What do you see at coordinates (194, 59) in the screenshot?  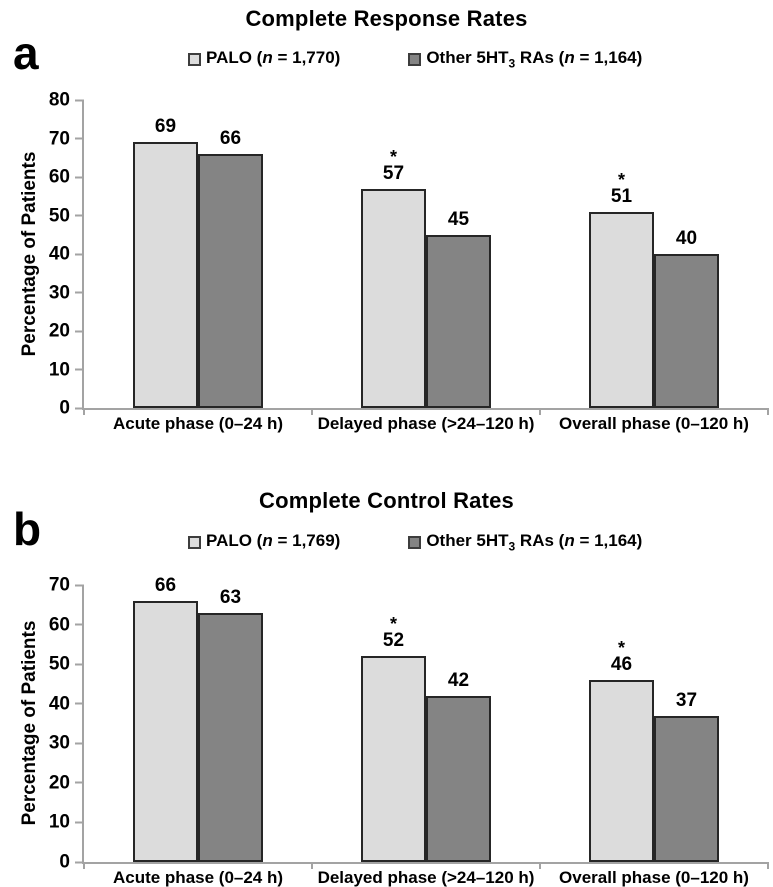 I see `palo-swatch-icon` at bounding box center [194, 59].